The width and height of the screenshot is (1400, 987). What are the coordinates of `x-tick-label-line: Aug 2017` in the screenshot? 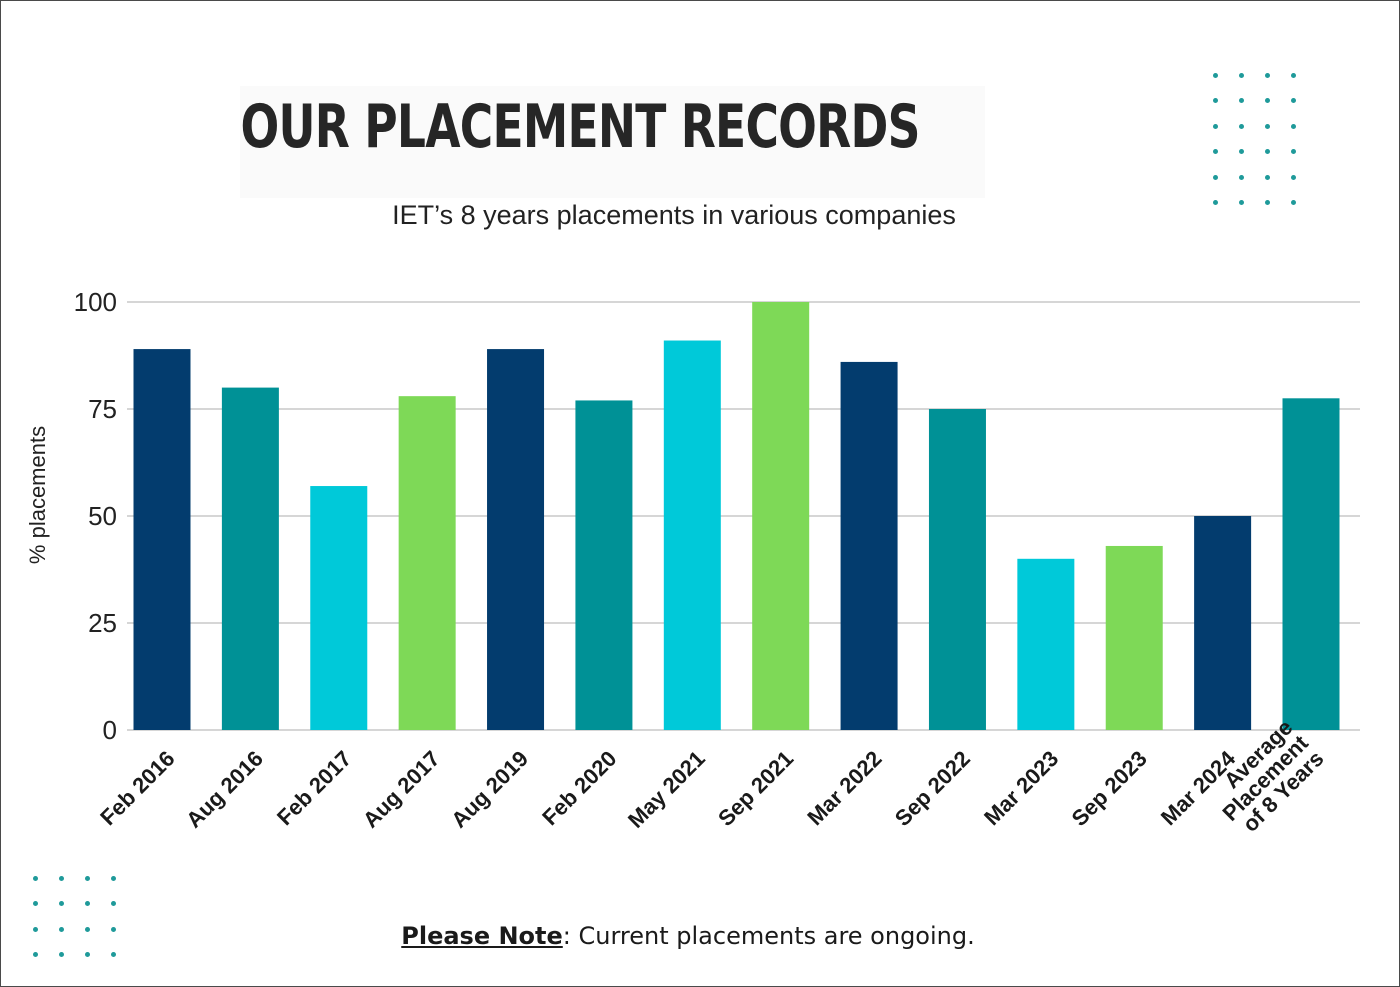 It's located at (401, 789).